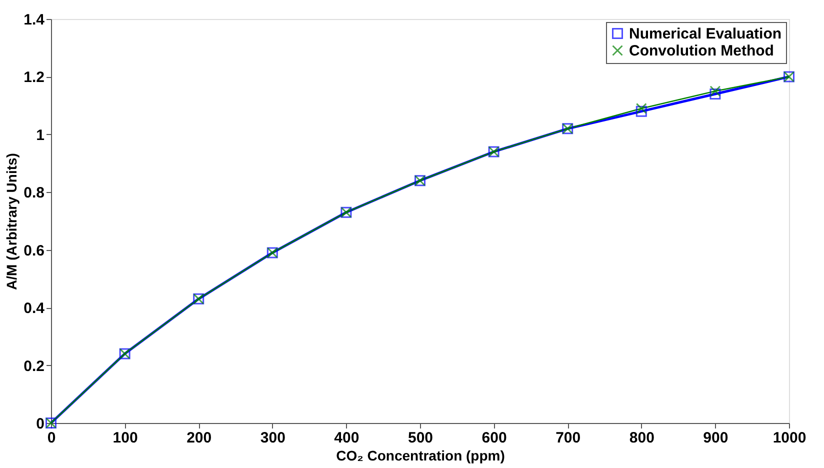  Describe the element at coordinates (420, 456) in the screenshot. I see `x-axis-title: CO₂ Concentration (ppm)` at that location.